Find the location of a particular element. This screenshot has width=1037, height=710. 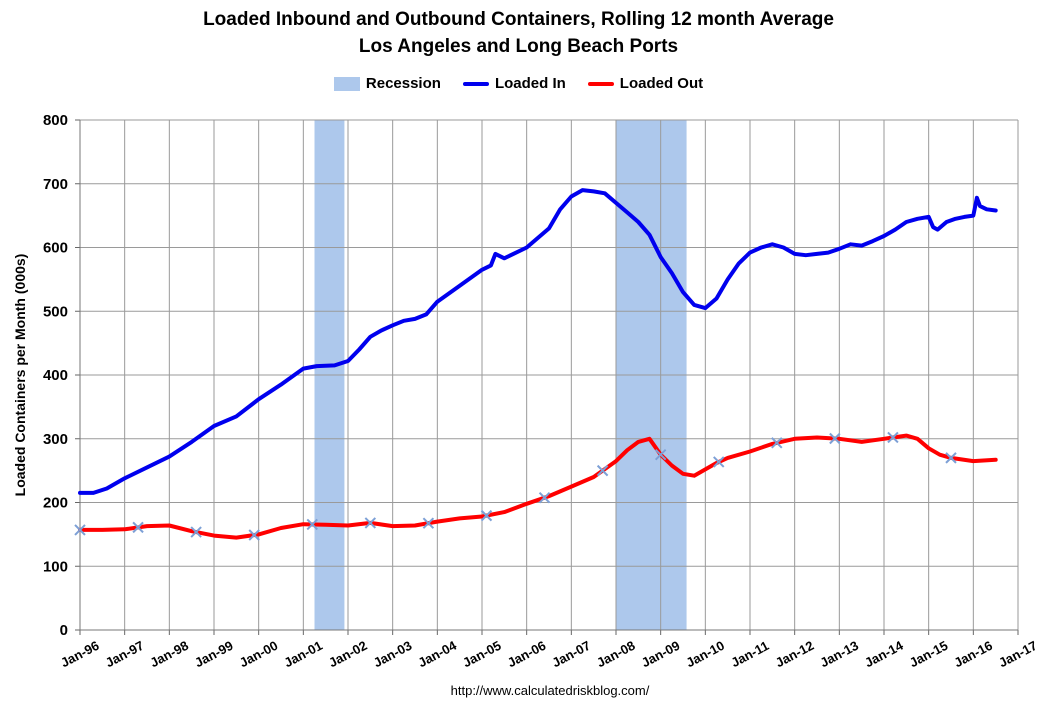

x-tick-label: Jan-97 is located at coordinates (124, 654).